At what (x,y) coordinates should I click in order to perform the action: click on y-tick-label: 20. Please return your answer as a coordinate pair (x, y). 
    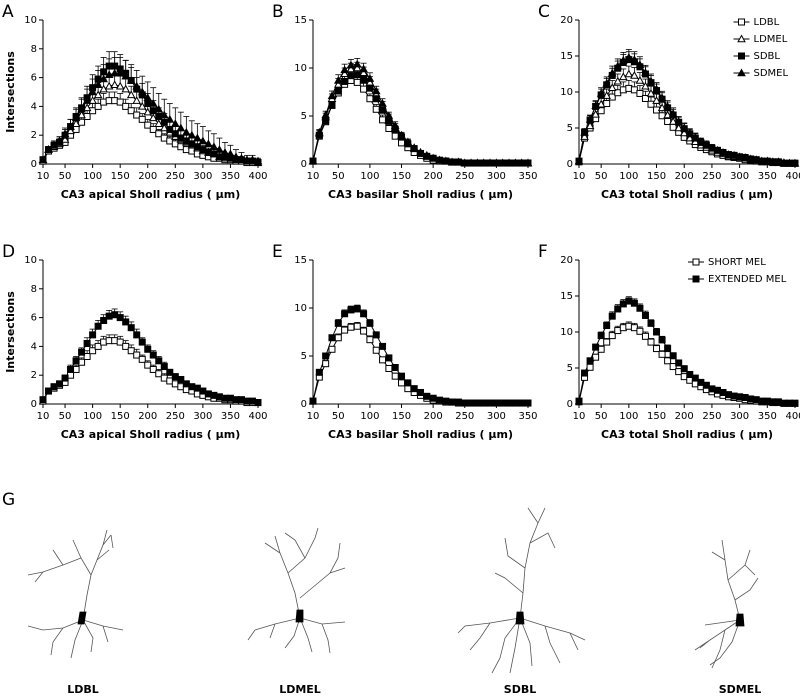
    Looking at the image, I should click on (566, 260).